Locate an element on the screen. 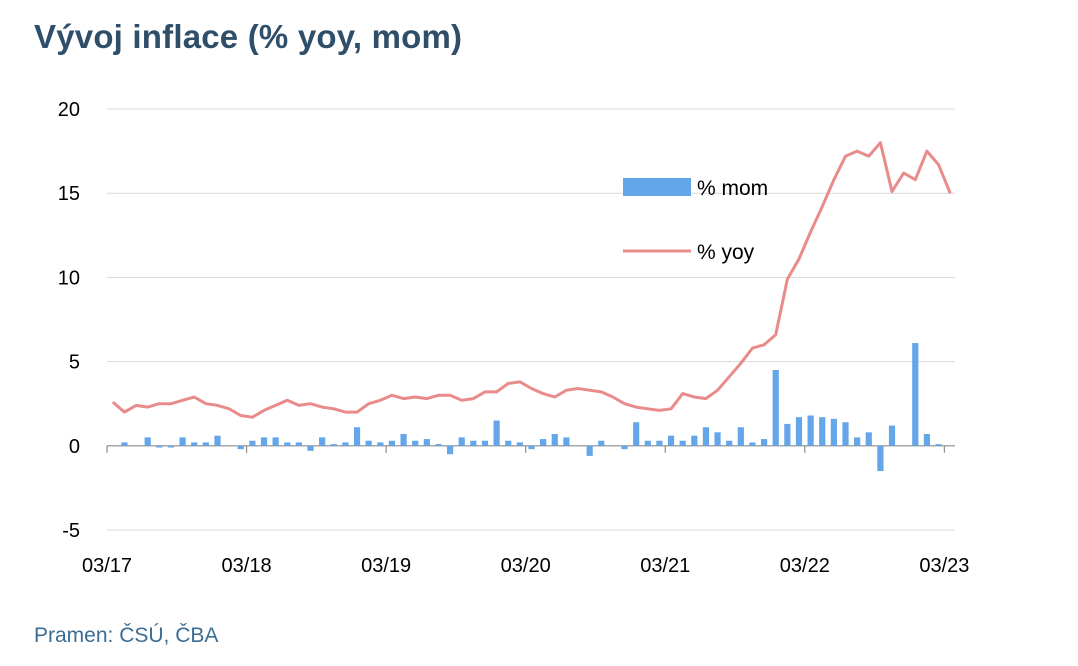 This screenshot has width=1078, height=666. y-axis-ticks: -5 0 5 10 15 20 is located at coordinates (69, 320).